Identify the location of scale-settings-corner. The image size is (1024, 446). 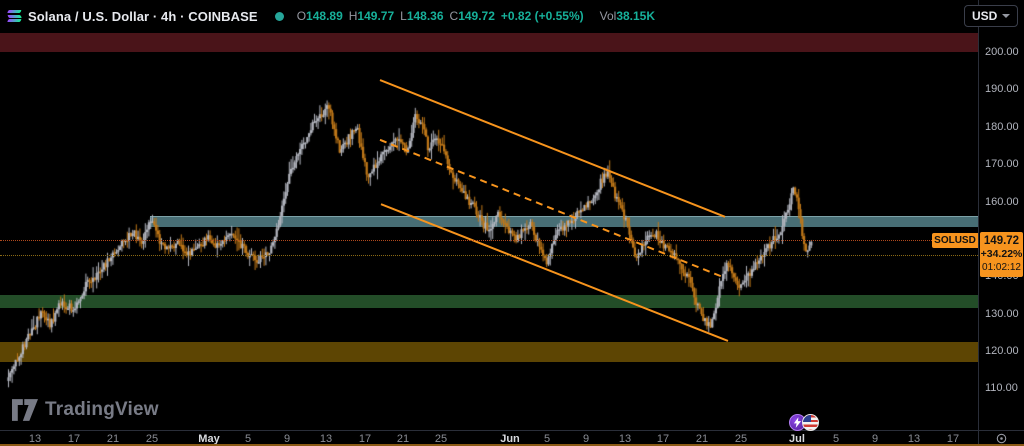
(1001, 438).